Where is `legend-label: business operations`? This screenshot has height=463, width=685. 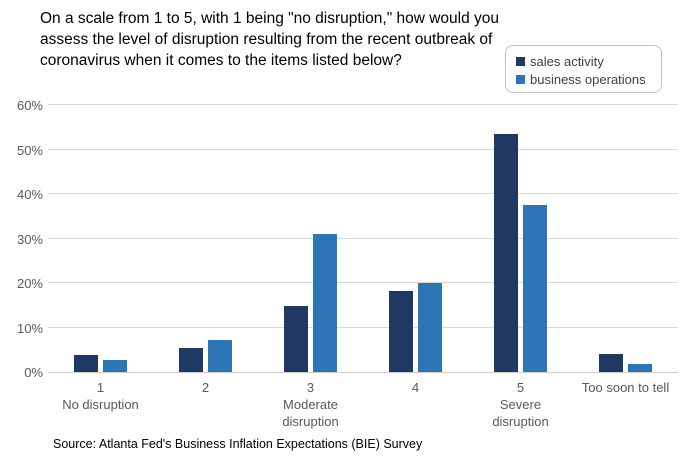 legend-label: business operations is located at coordinates (588, 79).